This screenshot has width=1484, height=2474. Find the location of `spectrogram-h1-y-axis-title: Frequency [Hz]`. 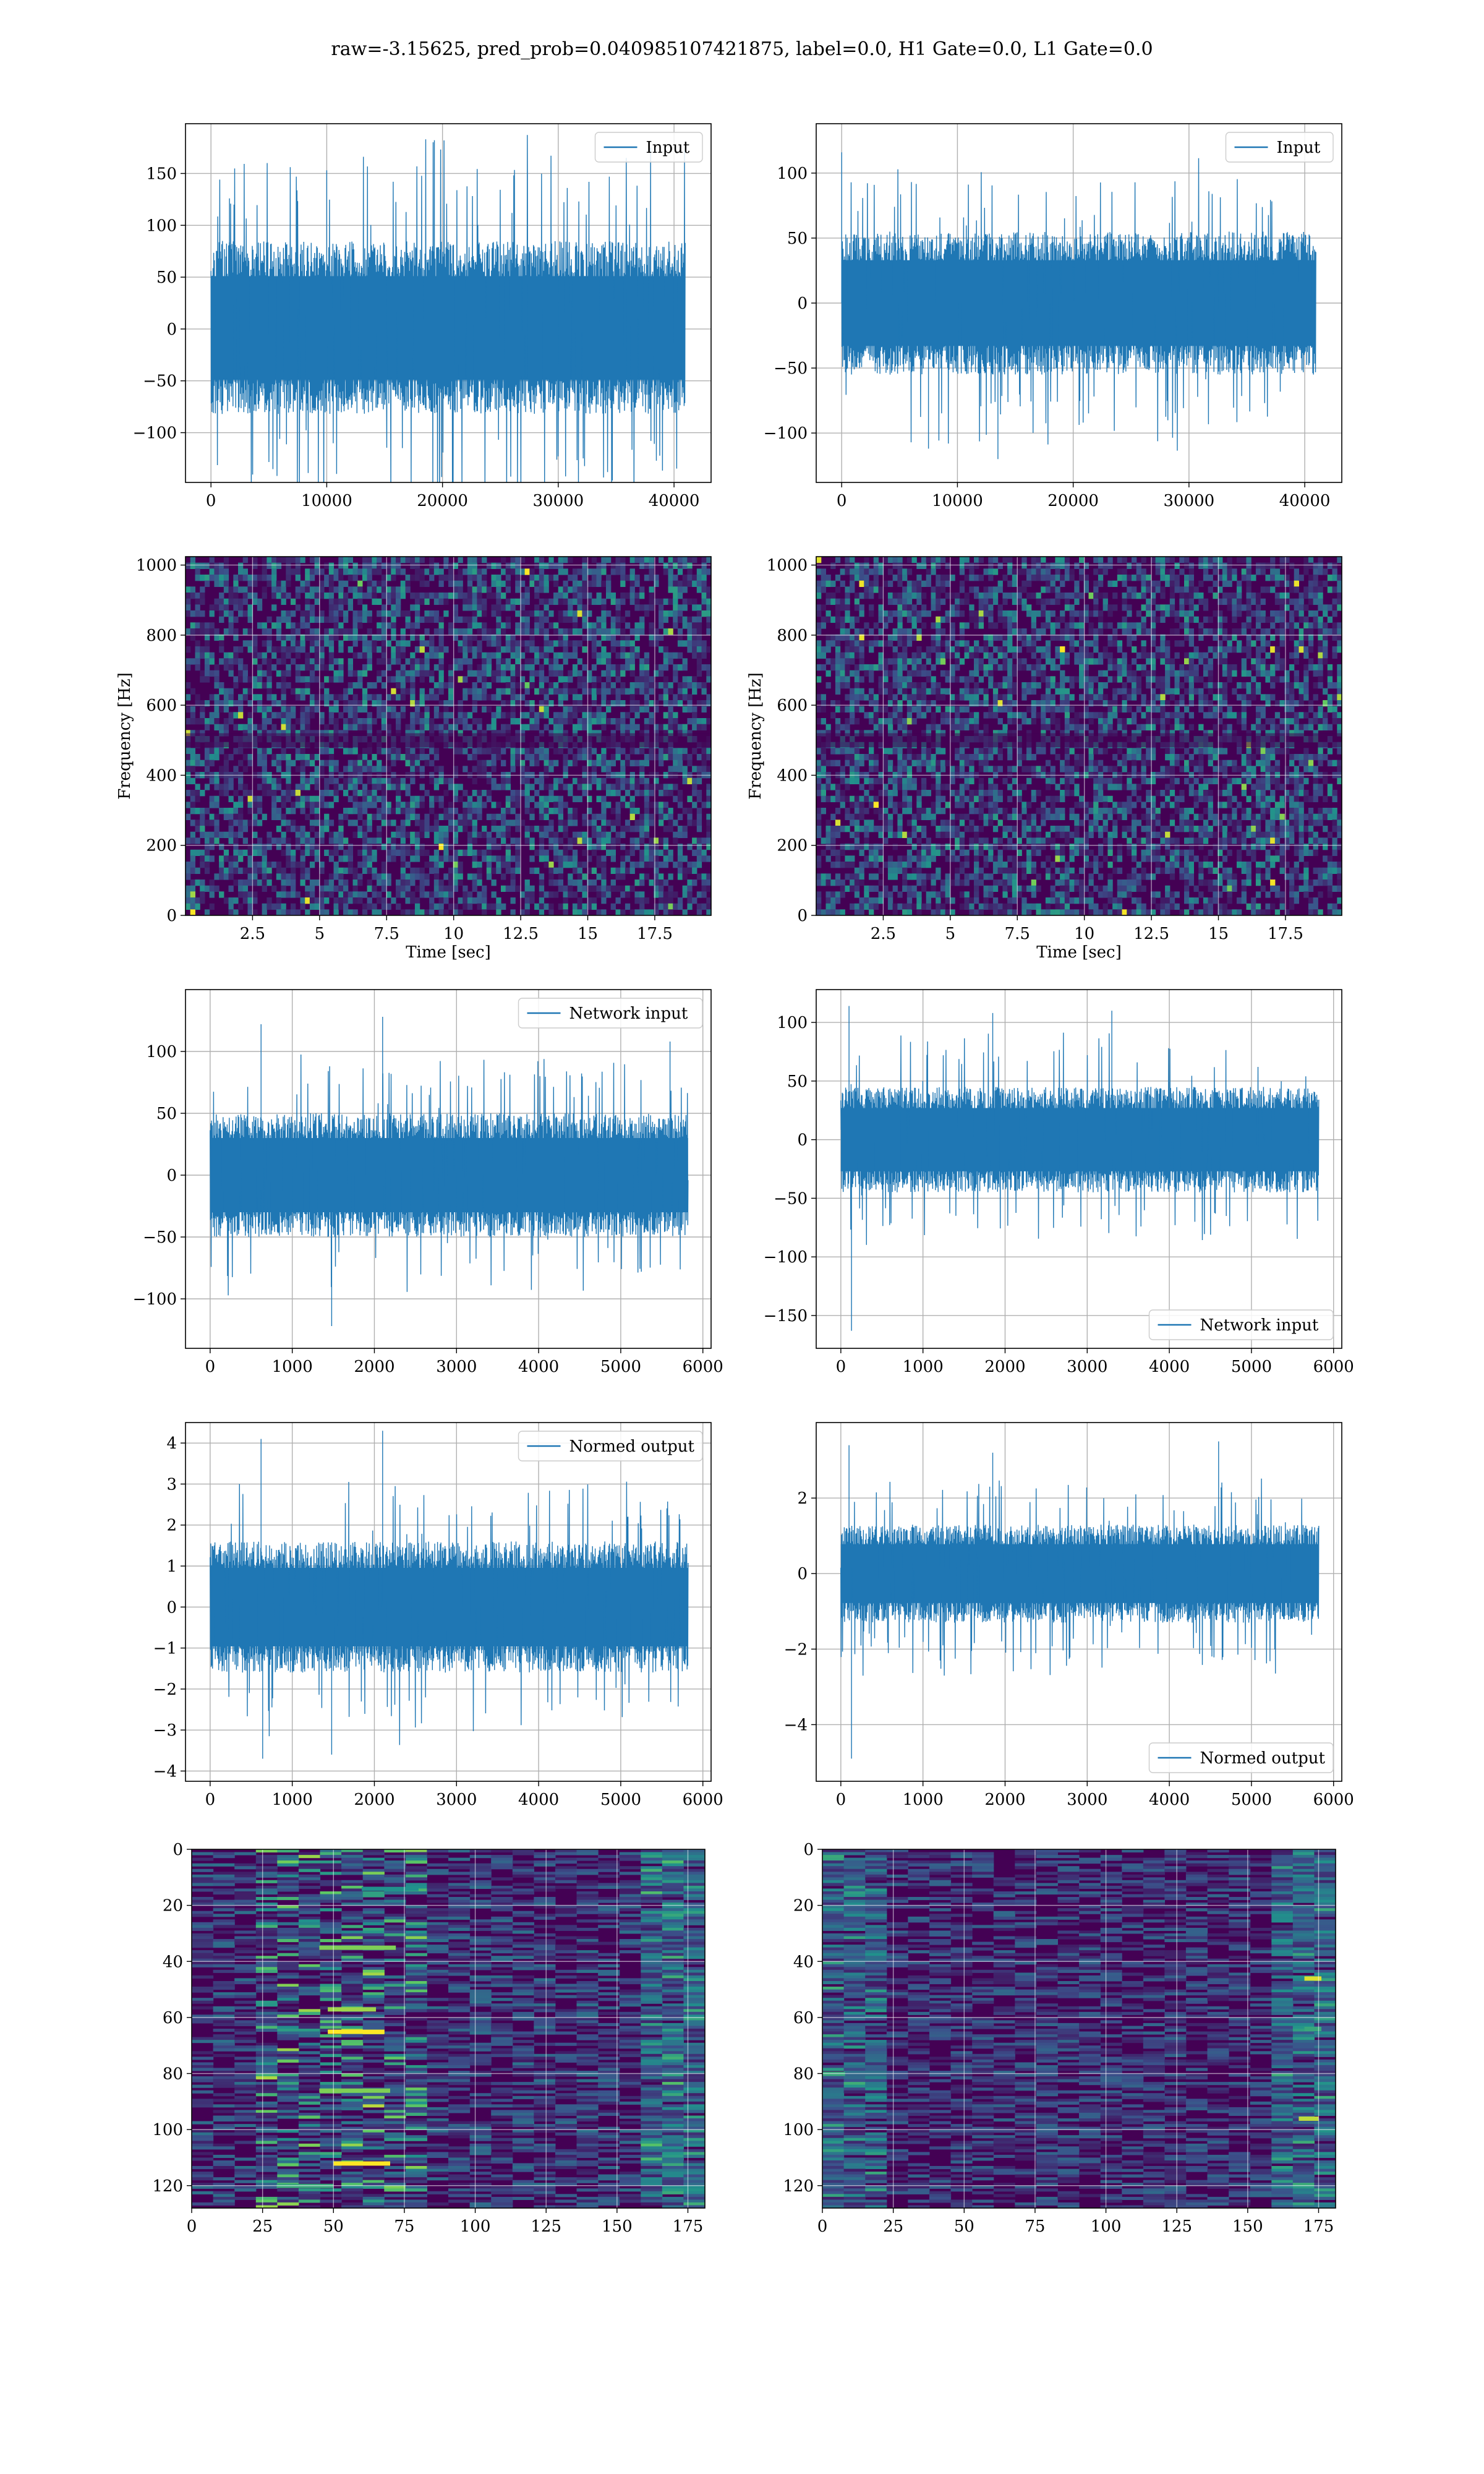

spectrogram-h1-y-axis-title: Frequency [Hz] is located at coordinates (125, 736).